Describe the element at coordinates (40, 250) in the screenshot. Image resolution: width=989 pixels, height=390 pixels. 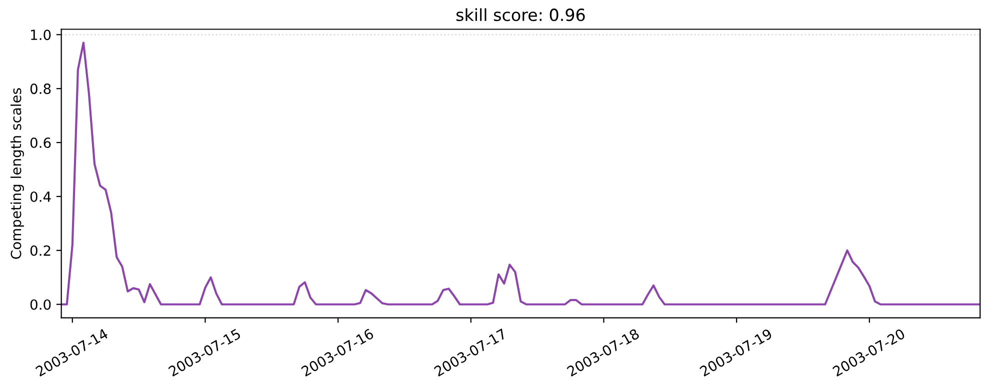
I see `y-tick-label: 0.2` at that location.